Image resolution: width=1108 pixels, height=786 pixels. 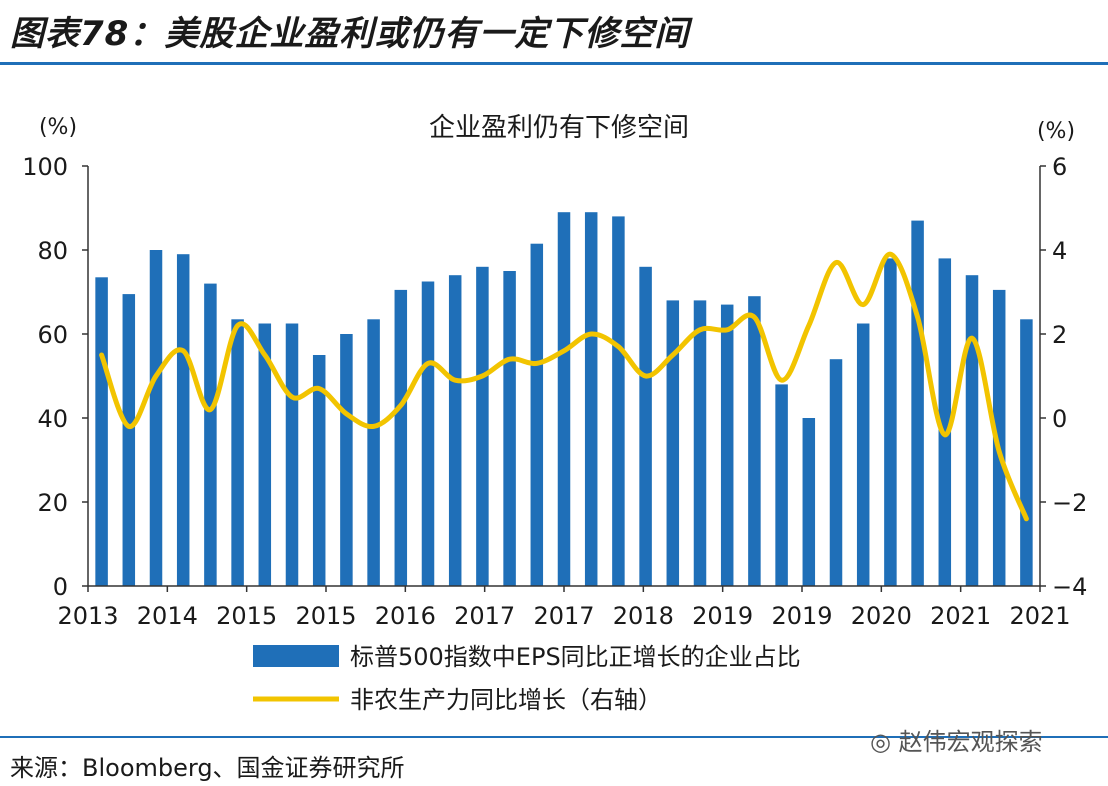 I want to click on left-tick-label: 80, so click(x=52, y=251).